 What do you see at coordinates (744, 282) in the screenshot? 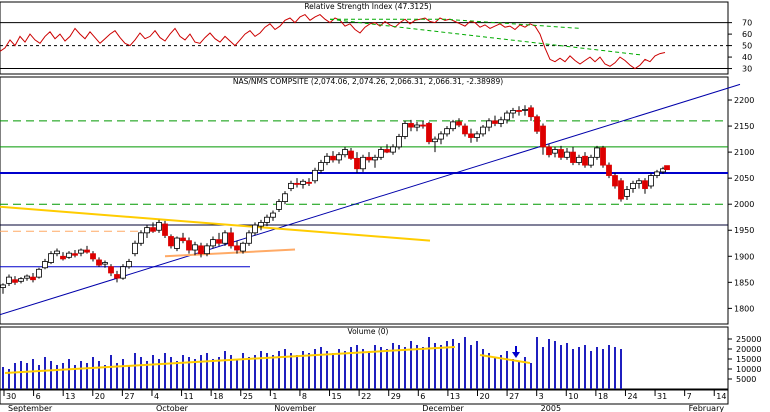
I see `price-tick-label: 1850` at bounding box center [744, 282].